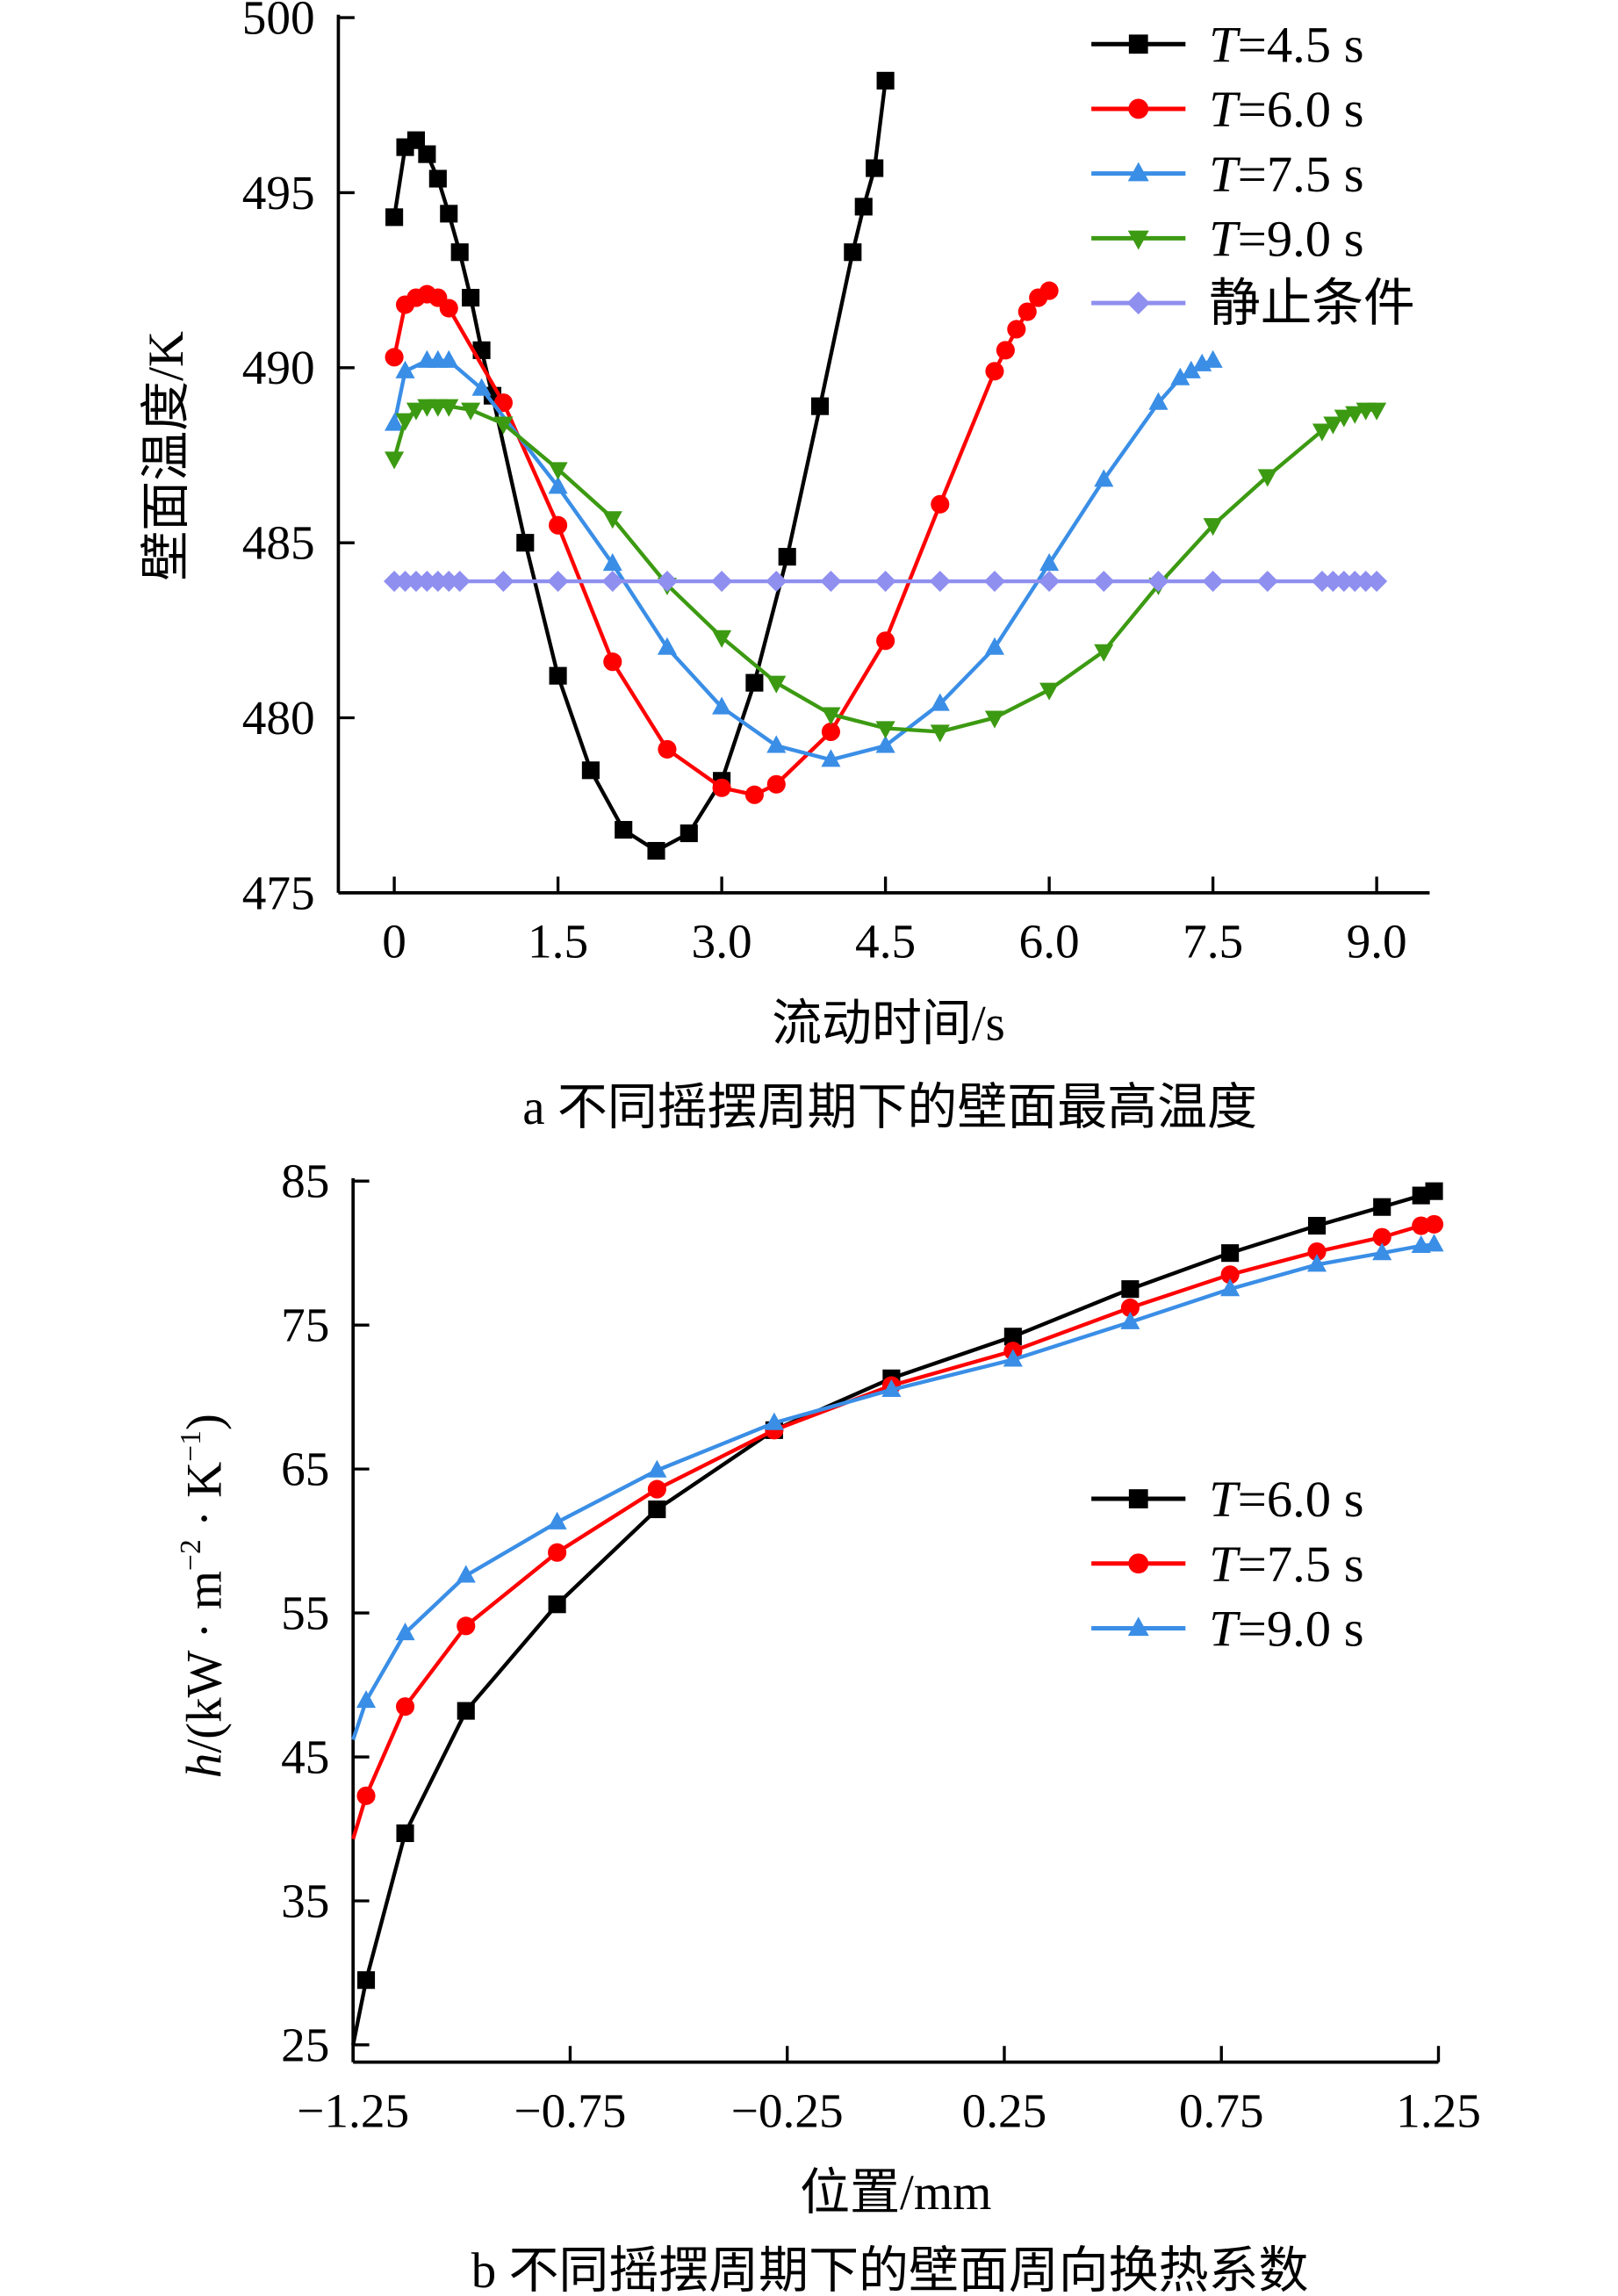 This screenshot has width=1618, height=2296. Describe the element at coordinates (1312, 303) in the screenshot. I see `legend-label: 静止条件` at that location.